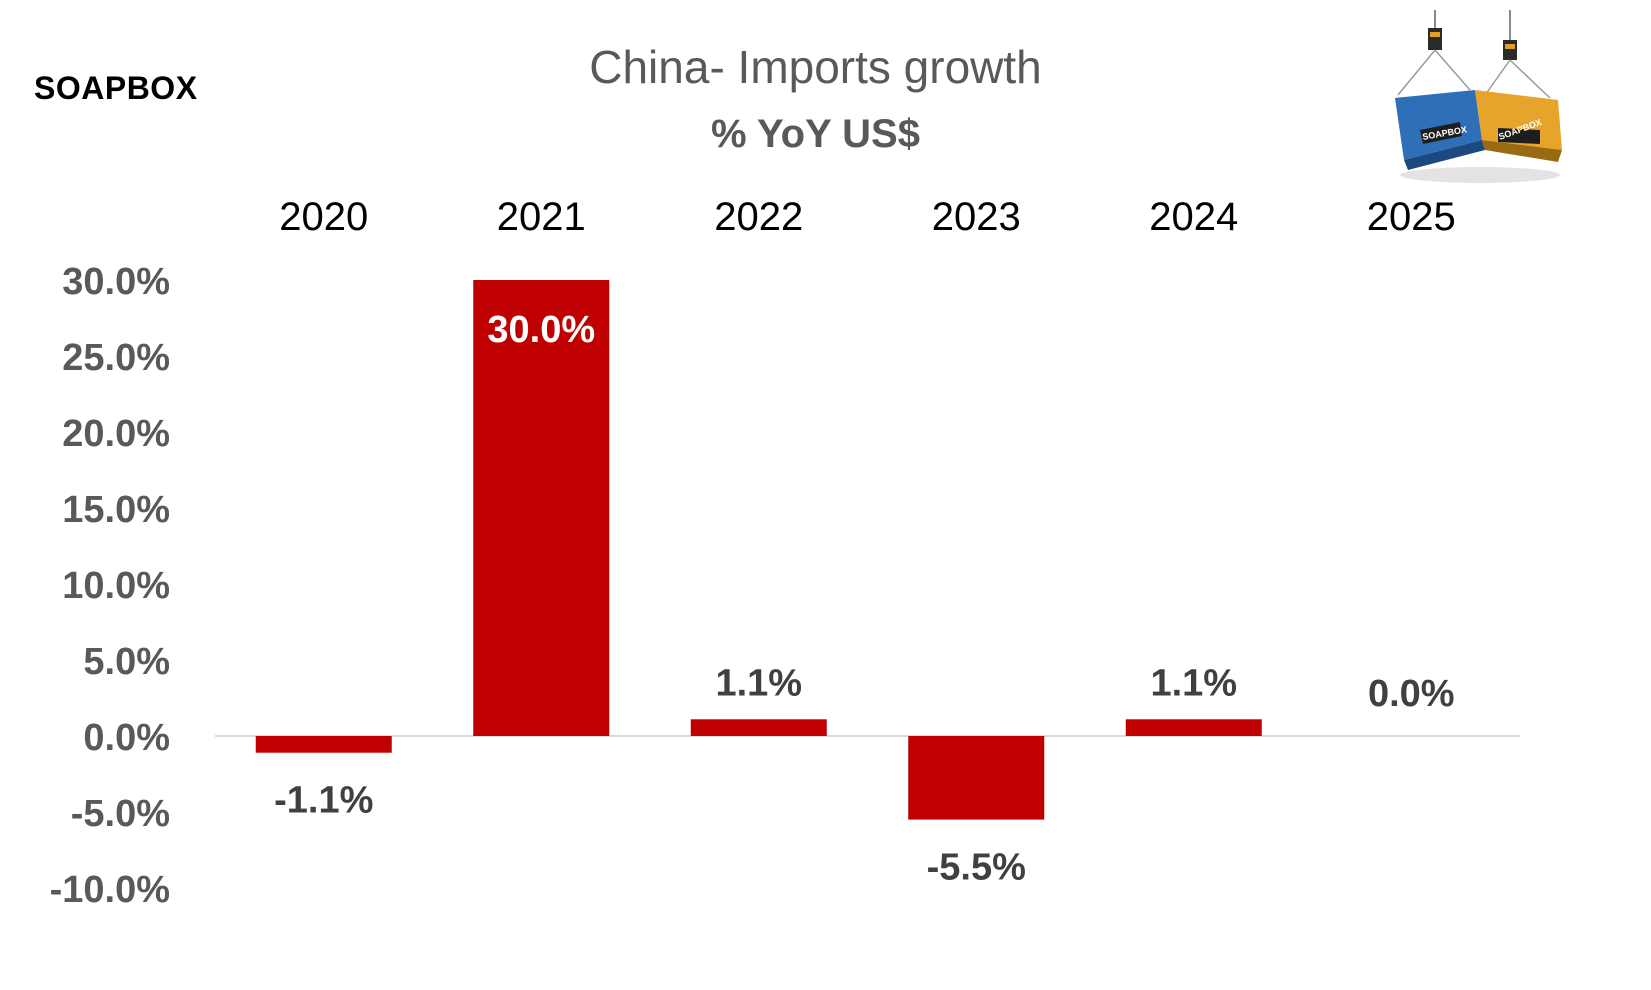 The height and width of the screenshot is (990, 1651). I want to click on y-tick-label: 5.0%, so click(126, 662).